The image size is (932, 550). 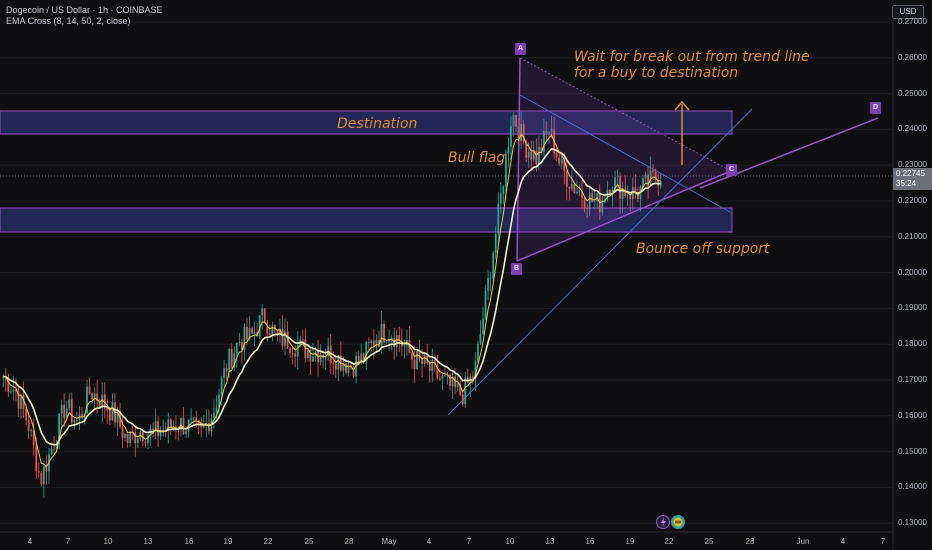 What do you see at coordinates (682, 105) in the screenshot?
I see `breakout-arrow-head` at bounding box center [682, 105].